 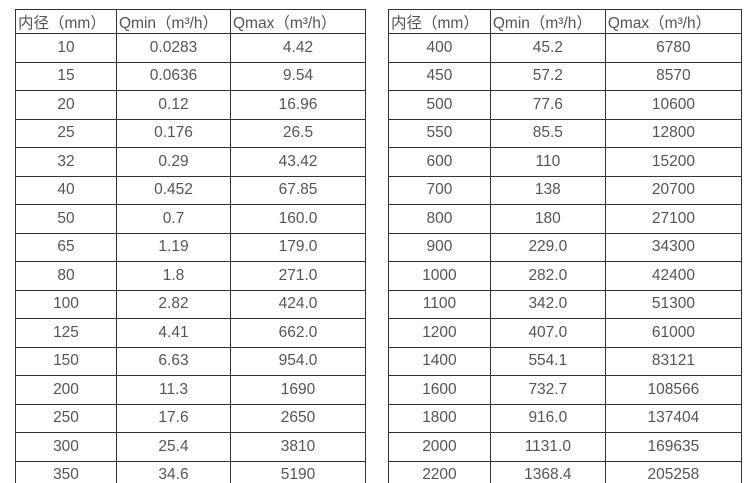 I want to click on table-row: 10 0.0283 4.42, so click(x=190, y=48).